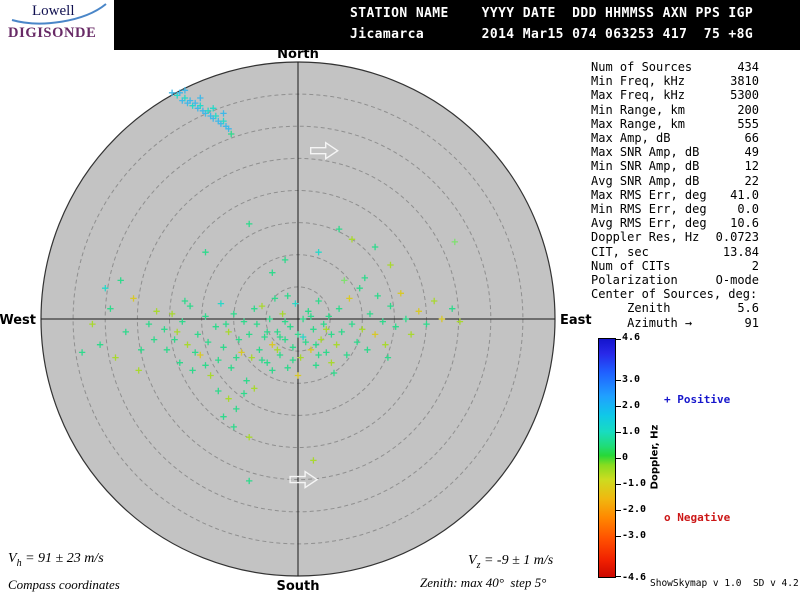 This screenshot has height=600, width=800. I want to click on stat-value: 434, so click(748, 67).